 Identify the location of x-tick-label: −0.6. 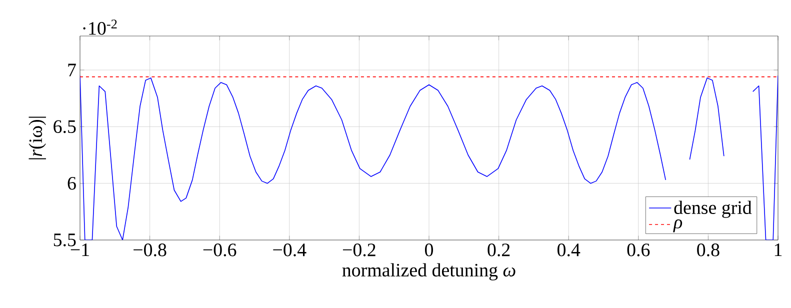
(219, 250).